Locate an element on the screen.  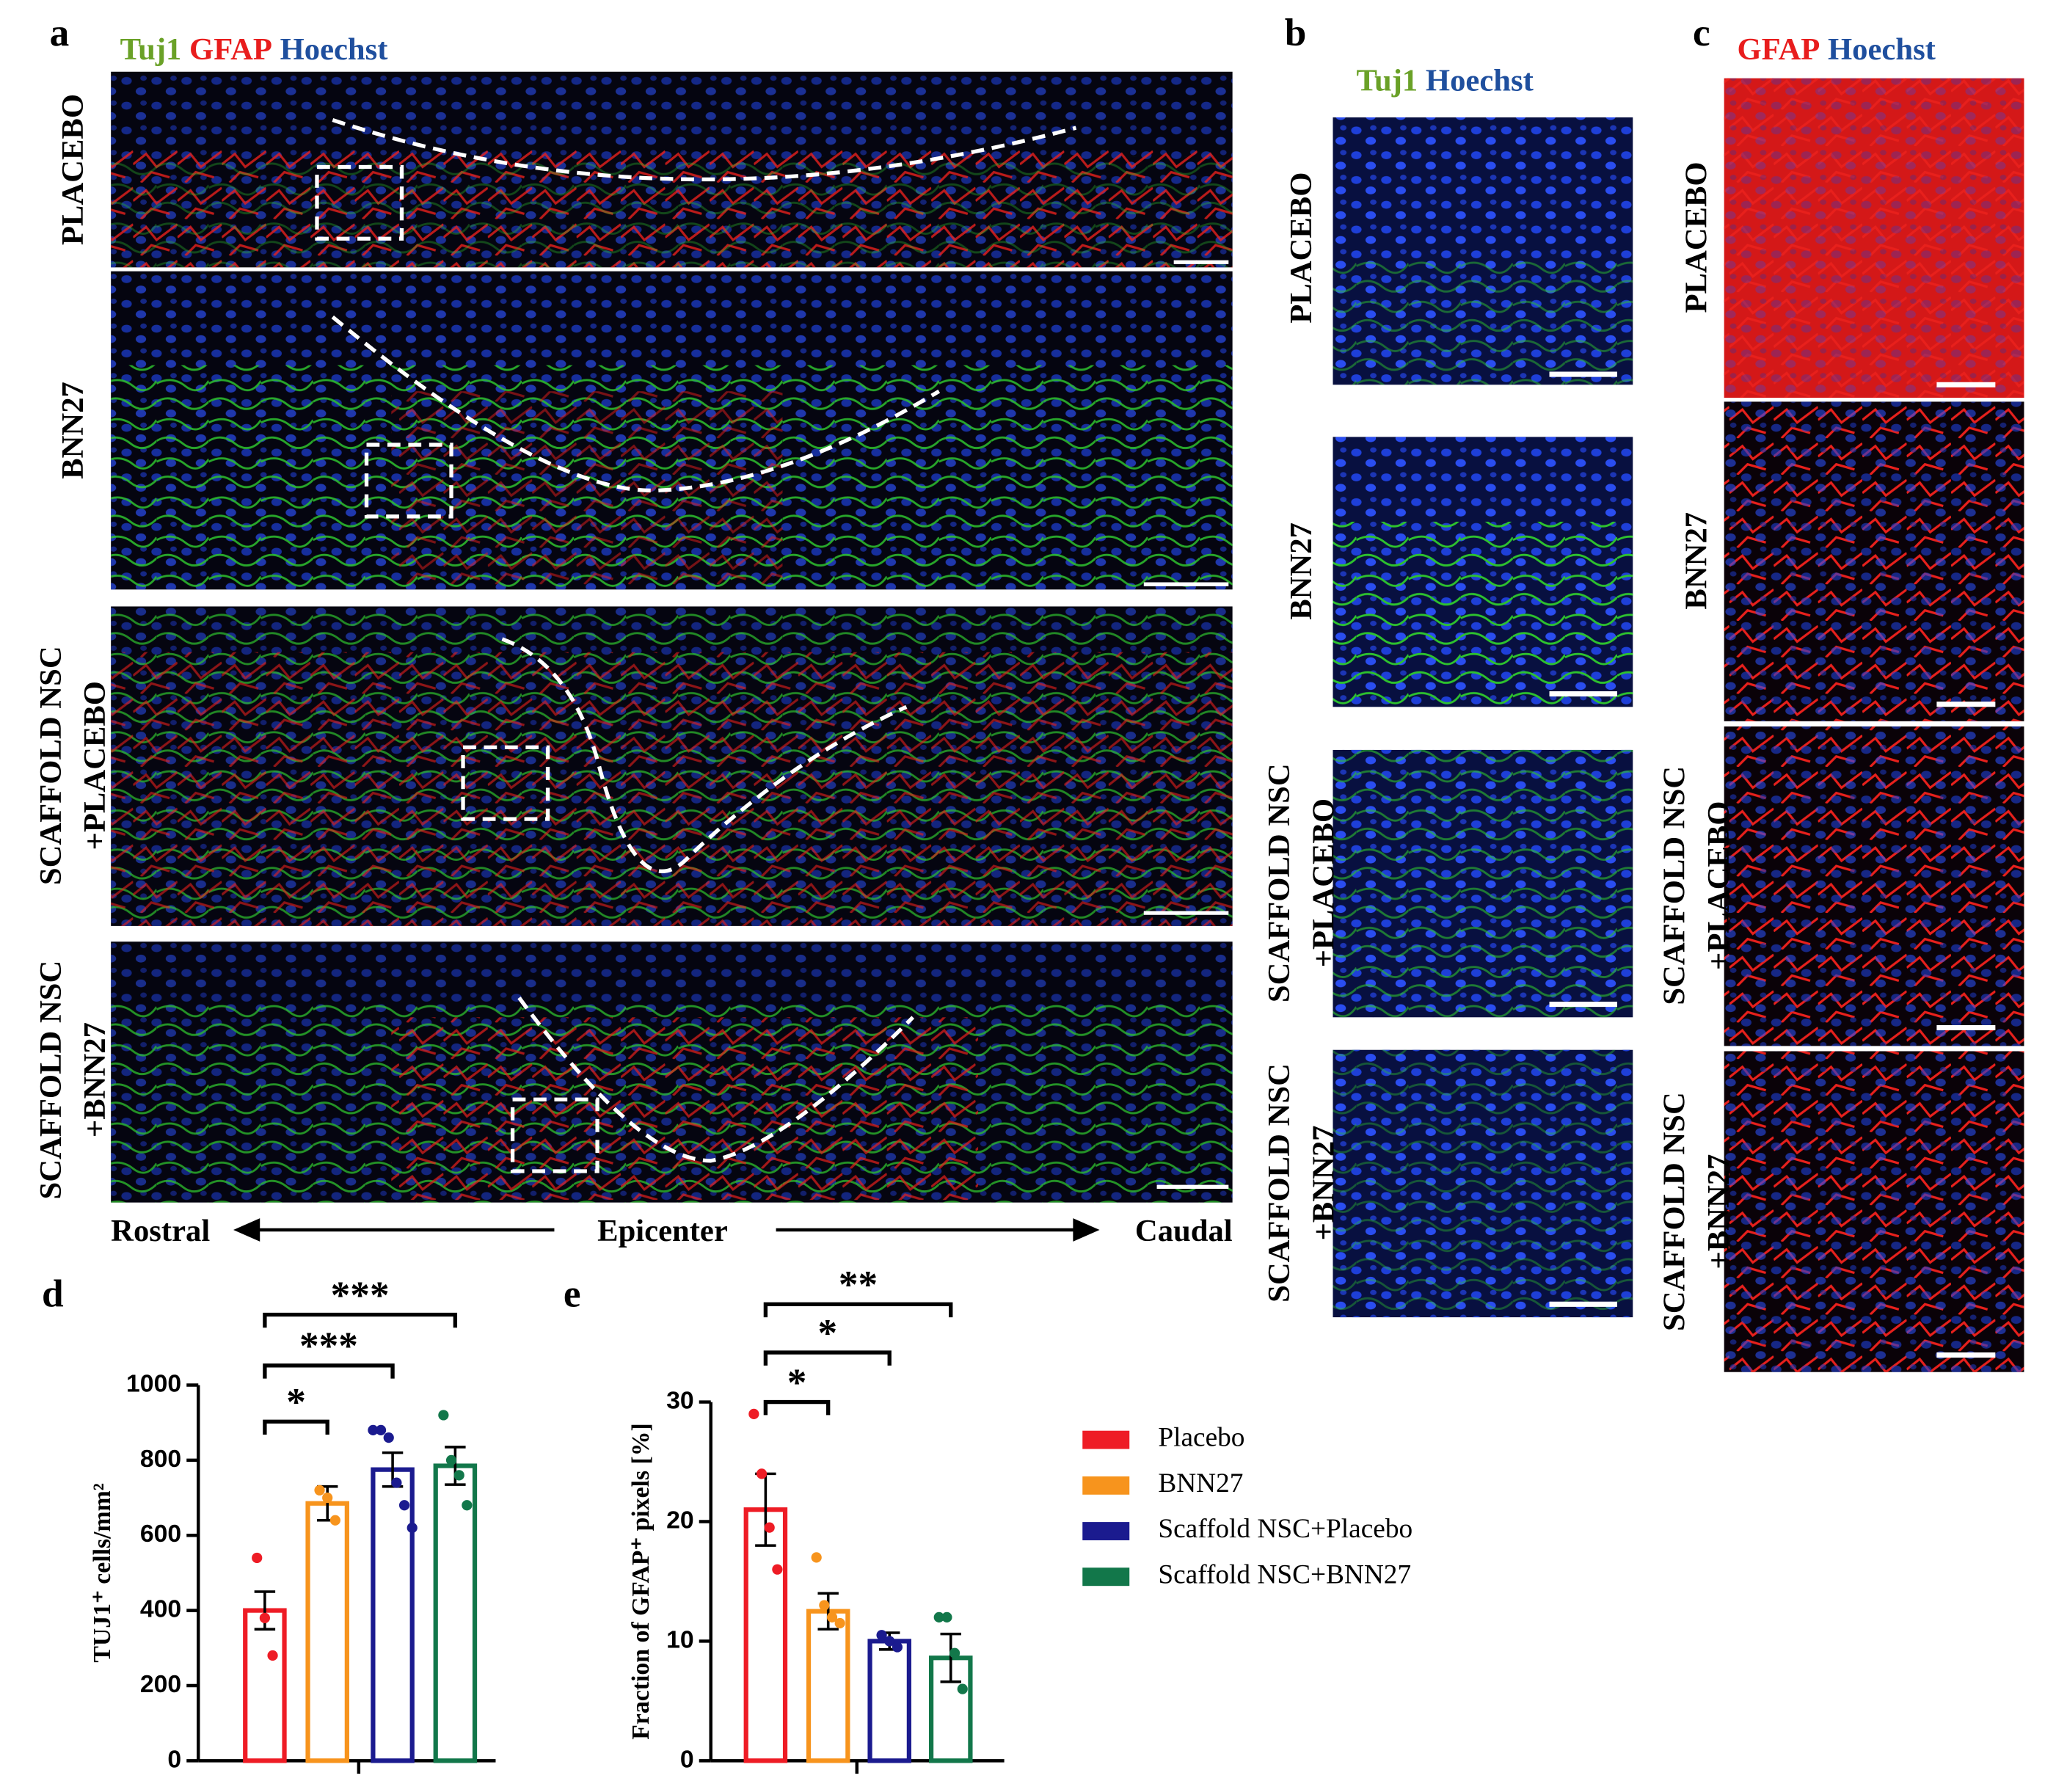
y-axis-label: Fraction of GFAP⁺ pixels [%] is located at coordinates (641, 1581).